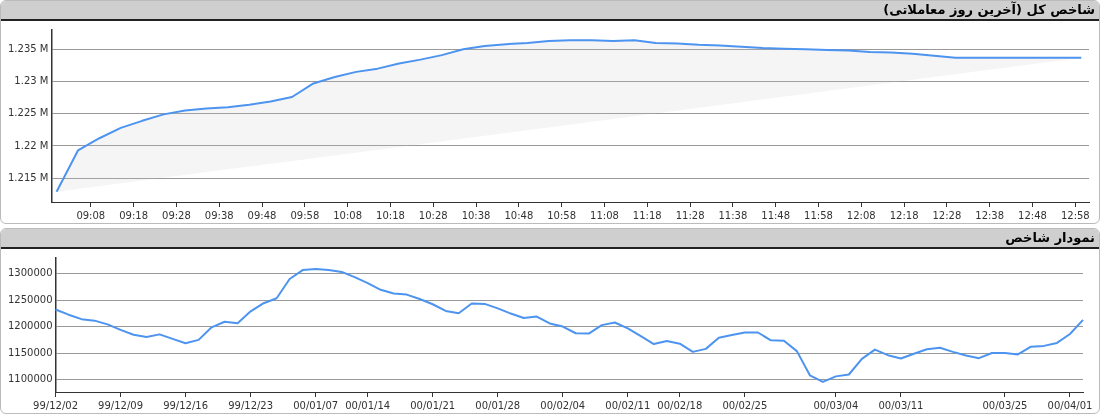 This screenshot has width=1102, height=415. I want to click on x-tick-label: 11:48, so click(776, 215).